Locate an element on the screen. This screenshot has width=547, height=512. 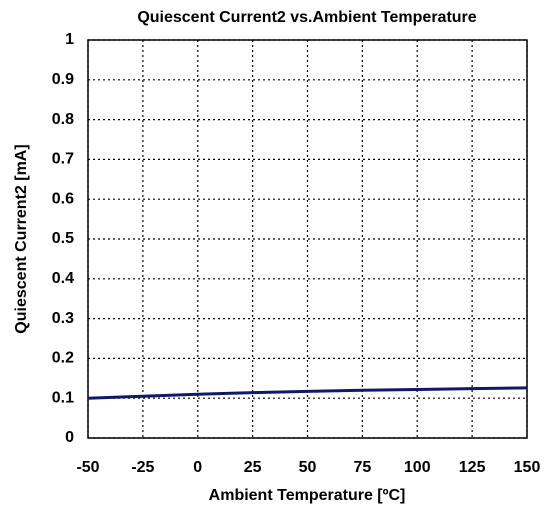
y-tick-label: 0.3 is located at coordinates (63, 318).